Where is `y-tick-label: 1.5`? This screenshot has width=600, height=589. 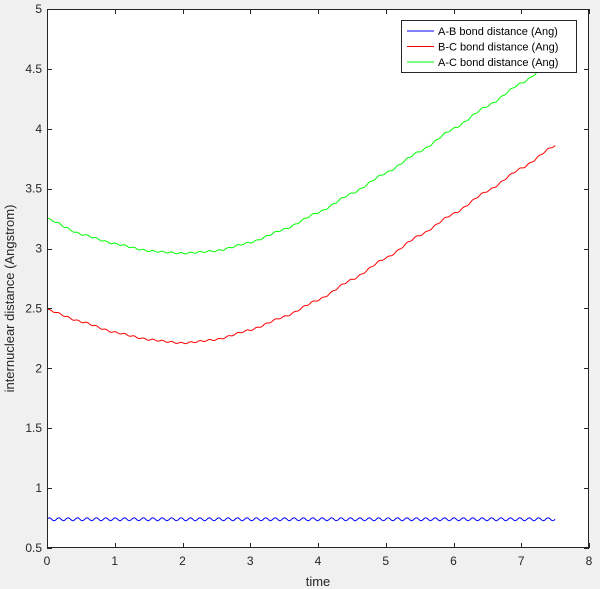
y-tick-label: 1.5 is located at coordinates (33, 428).